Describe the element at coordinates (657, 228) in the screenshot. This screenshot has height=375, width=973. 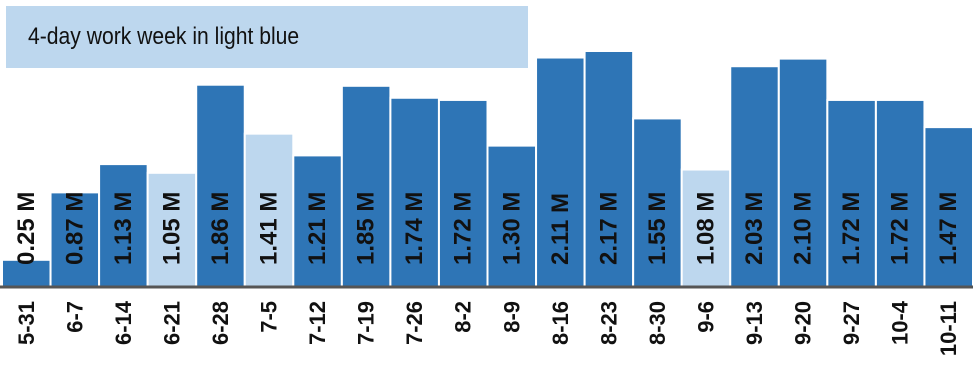
I see `data-label-8-30: 1.55 M` at that location.